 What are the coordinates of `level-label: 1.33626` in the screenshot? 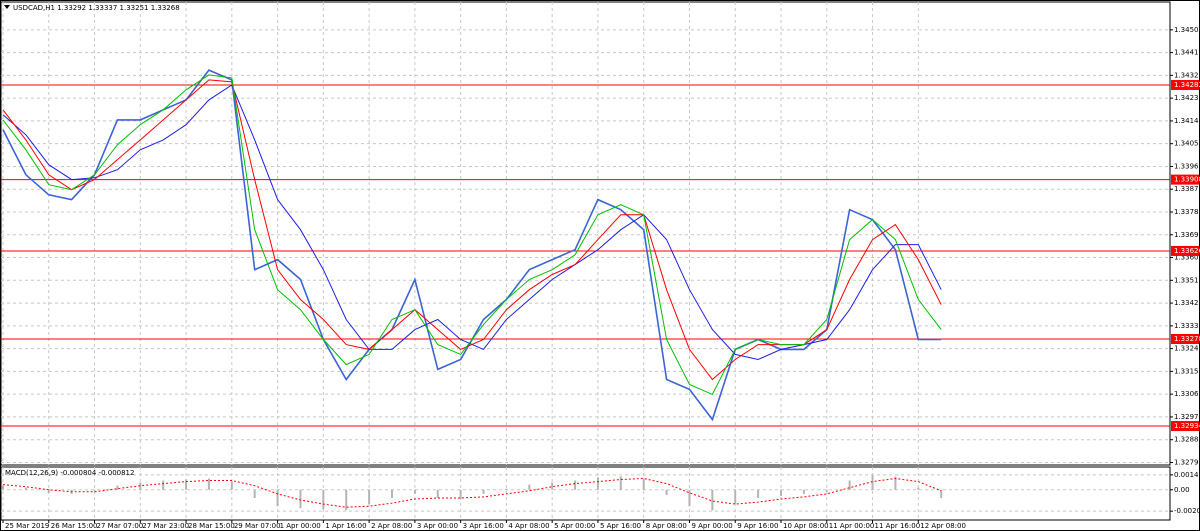 It's located at (1187, 251).